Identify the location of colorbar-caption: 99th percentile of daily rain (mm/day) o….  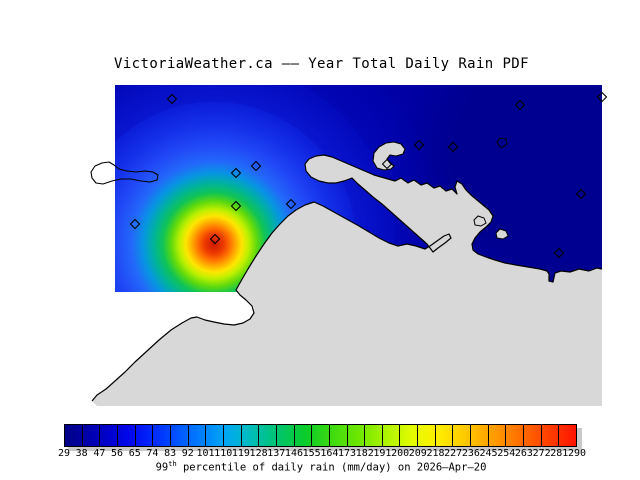
(321, 467).